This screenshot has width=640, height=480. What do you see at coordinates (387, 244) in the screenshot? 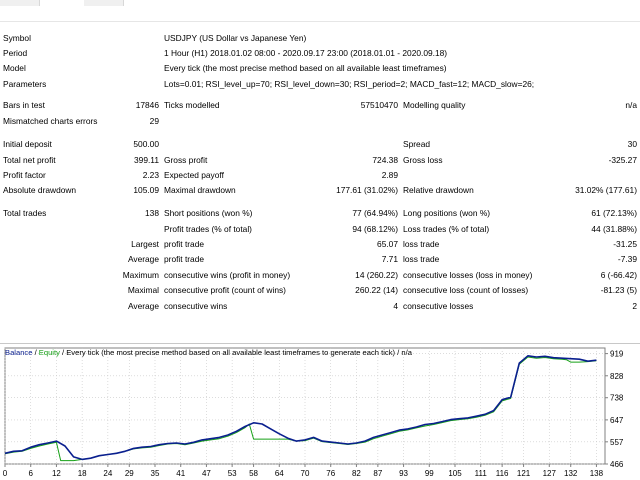
I see `largest-profit-value: 65.07` at bounding box center [387, 244].